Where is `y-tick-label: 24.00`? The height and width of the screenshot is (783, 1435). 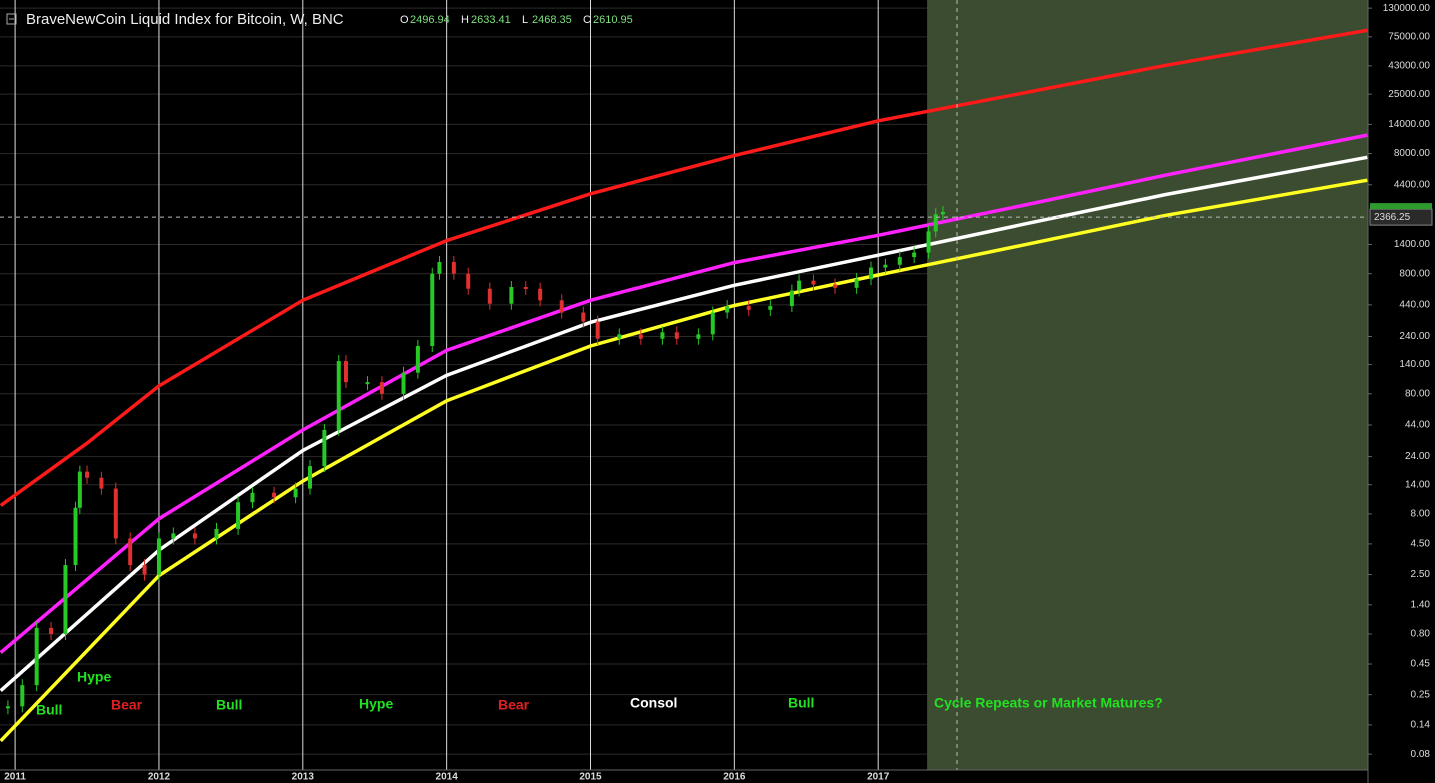
y-tick-label: 24.00 is located at coordinates (1417, 456).